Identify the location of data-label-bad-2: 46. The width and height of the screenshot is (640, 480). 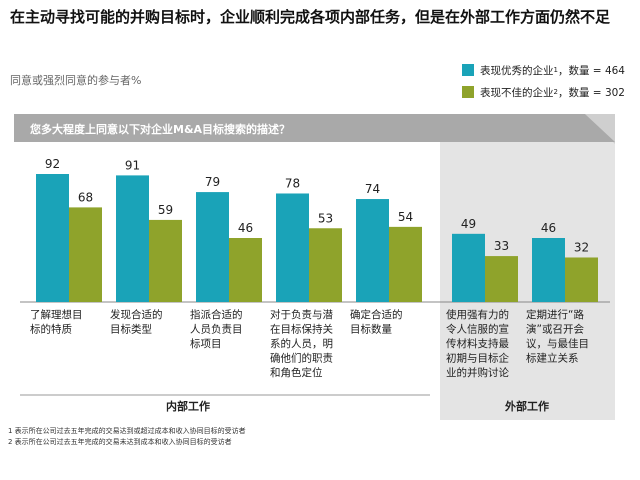
(245, 228).